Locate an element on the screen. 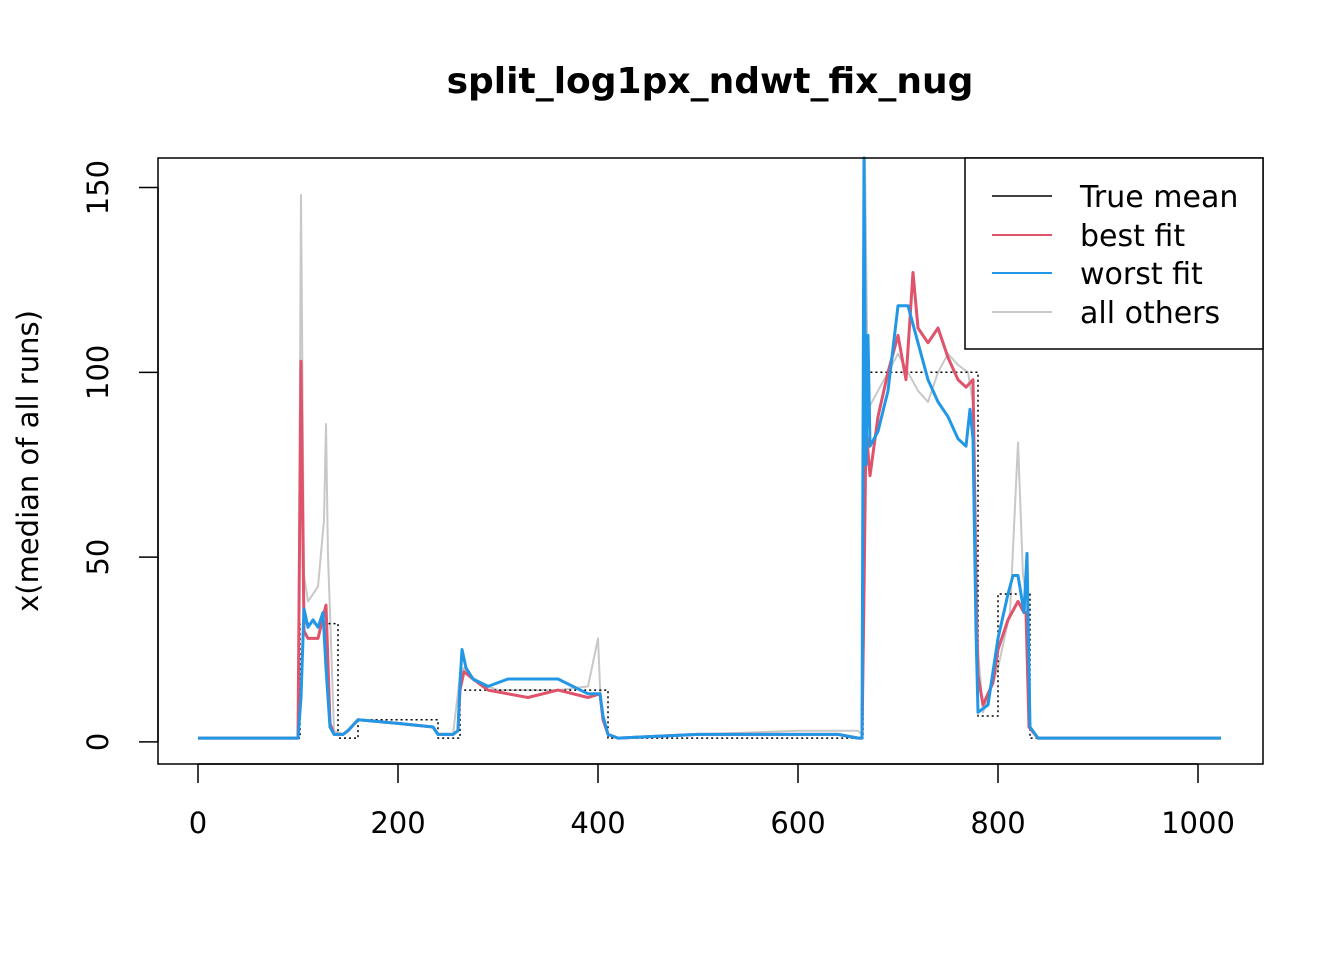  legend-label-best-fit: best fit is located at coordinates (1132, 236).